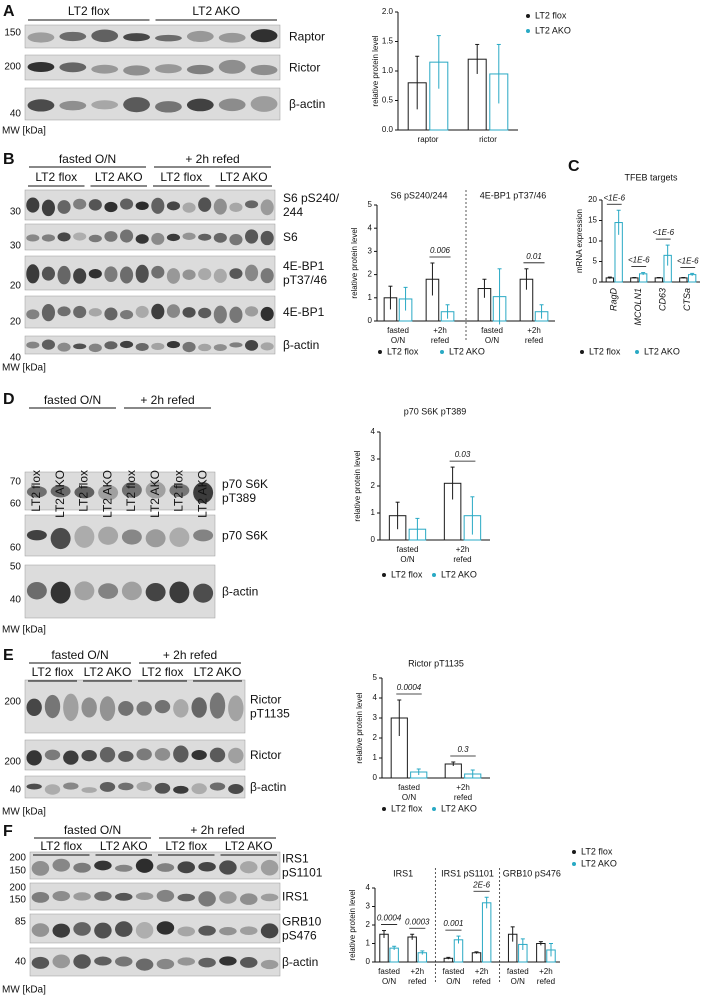  Describe the element at coordinates (21, 922) in the screenshot. I see `mw-marker: 85` at that location.